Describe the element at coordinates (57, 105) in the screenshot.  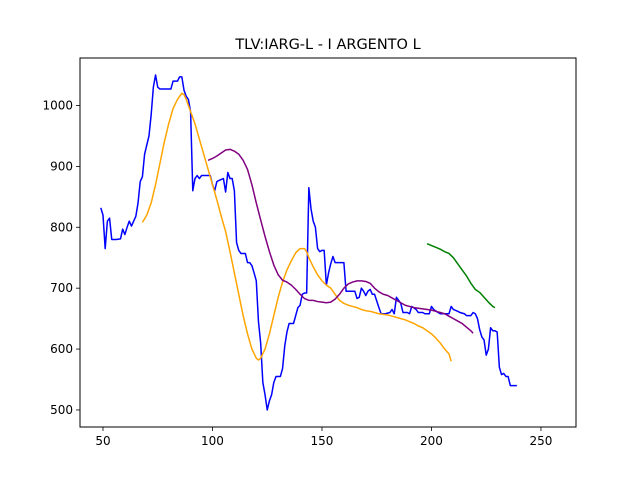
I see `y-tick-label: 1000` at that location.